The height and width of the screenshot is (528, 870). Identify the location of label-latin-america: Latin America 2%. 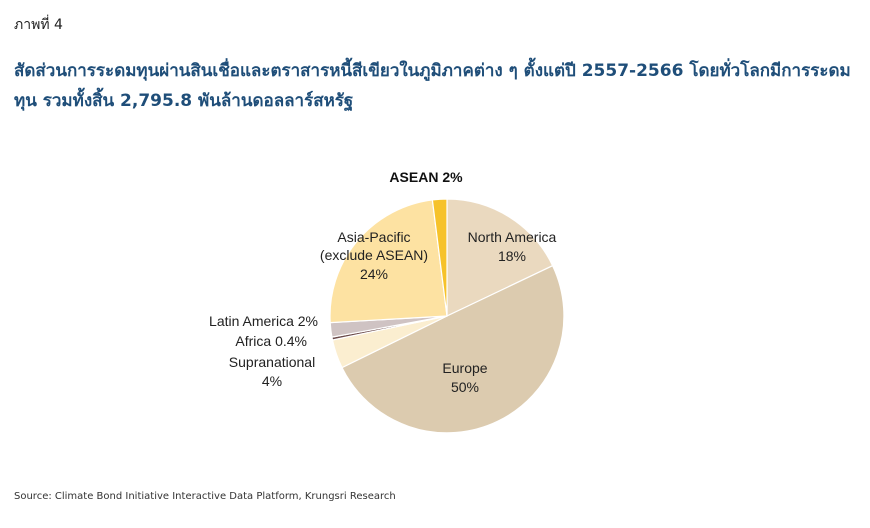
(263, 321).